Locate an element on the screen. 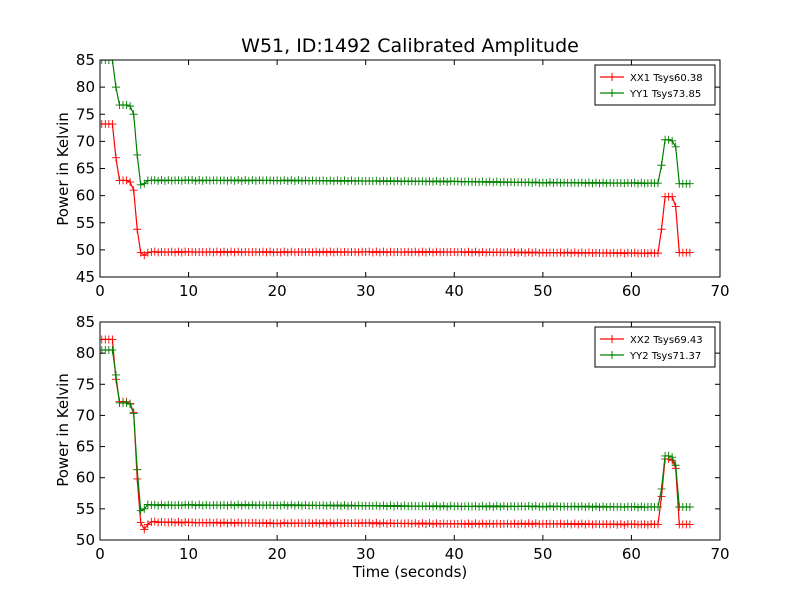 The width and height of the screenshot is (800, 600). chart-title: W51, ID:1492 Calibrated Amplitude is located at coordinates (410, 46).